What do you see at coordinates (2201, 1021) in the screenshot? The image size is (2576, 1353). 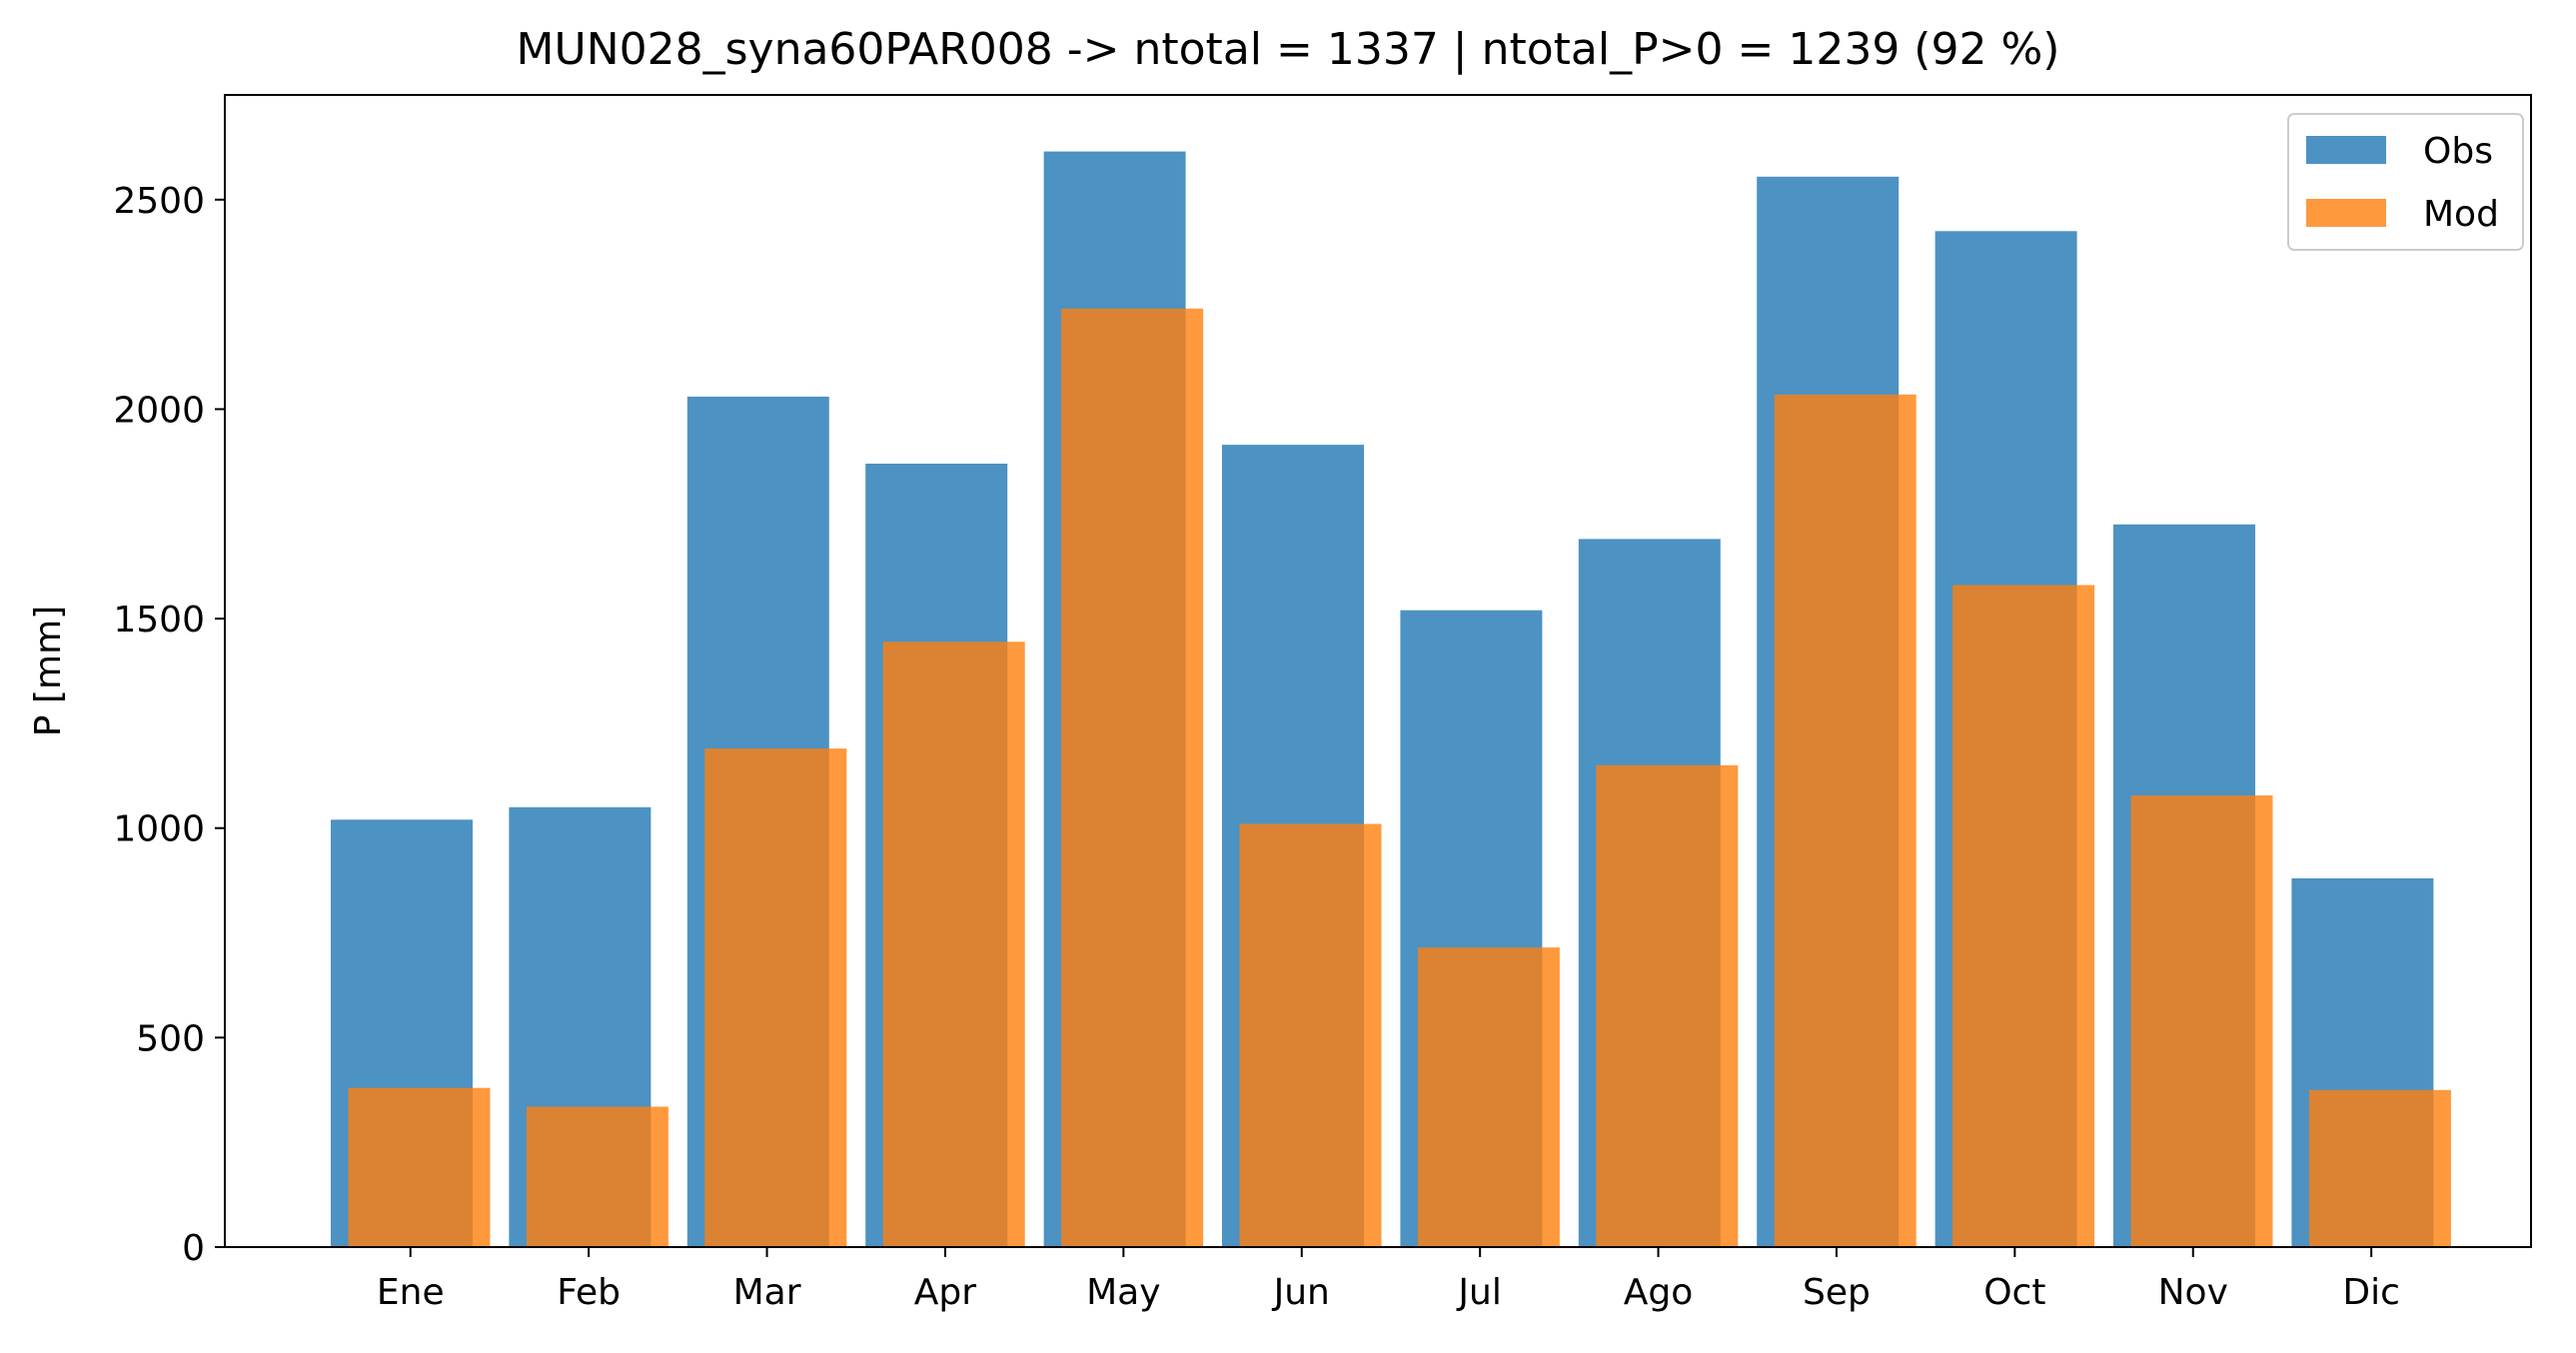 I see `bar-mod-nov` at bounding box center [2201, 1021].